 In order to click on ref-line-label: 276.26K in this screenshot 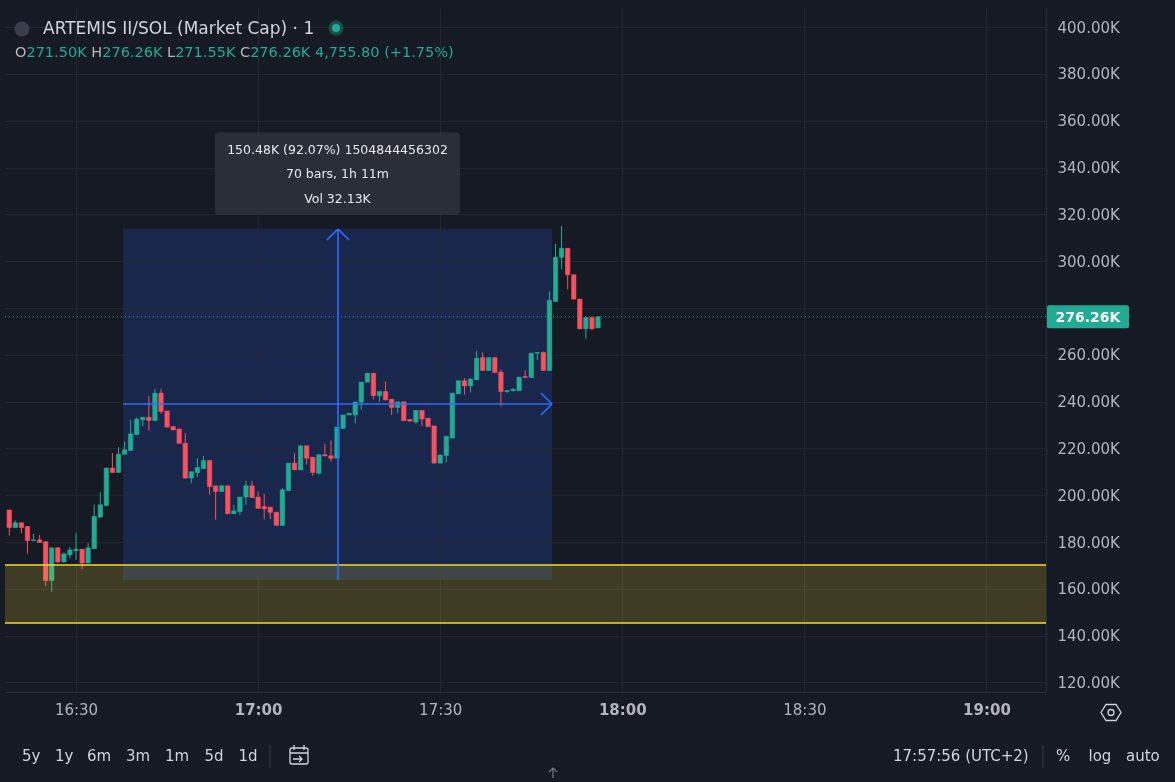, I will do `click(1088, 316)`.